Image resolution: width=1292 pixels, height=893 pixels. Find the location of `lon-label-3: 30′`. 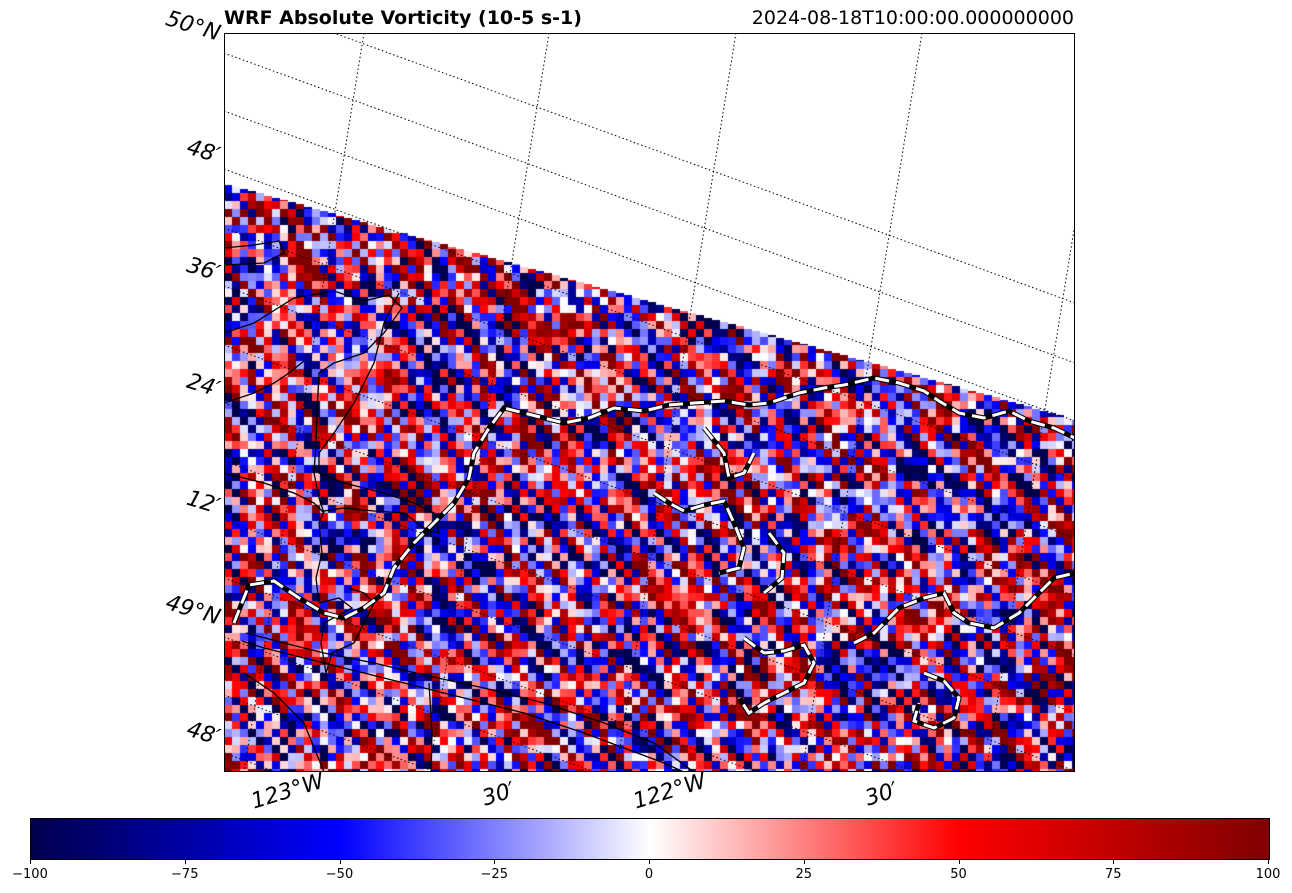

lon-label-3: 30′ is located at coordinates (882, 794).